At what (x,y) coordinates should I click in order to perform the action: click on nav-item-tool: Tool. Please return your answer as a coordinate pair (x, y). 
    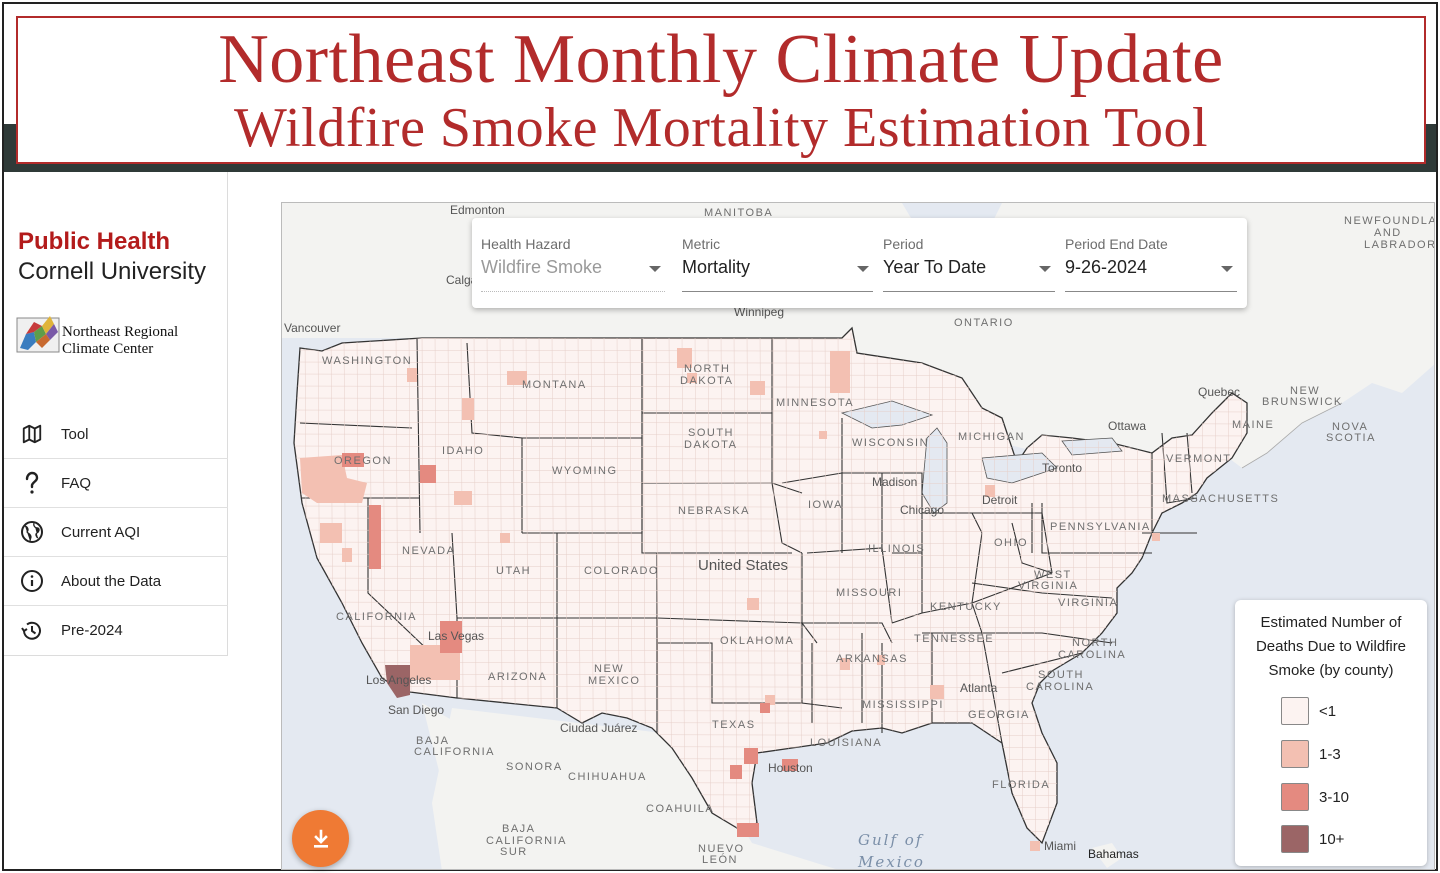
    Looking at the image, I should click on (116, 434).